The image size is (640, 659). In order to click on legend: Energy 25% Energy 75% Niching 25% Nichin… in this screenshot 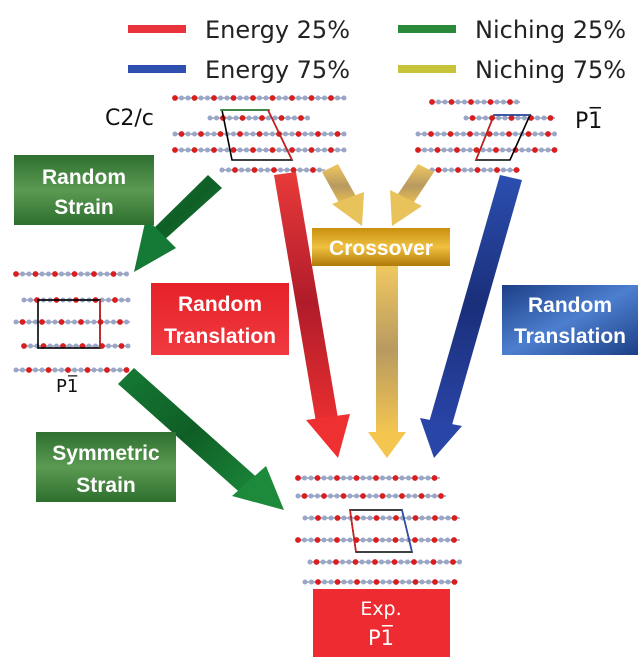, I will do `click(377, 50)`.